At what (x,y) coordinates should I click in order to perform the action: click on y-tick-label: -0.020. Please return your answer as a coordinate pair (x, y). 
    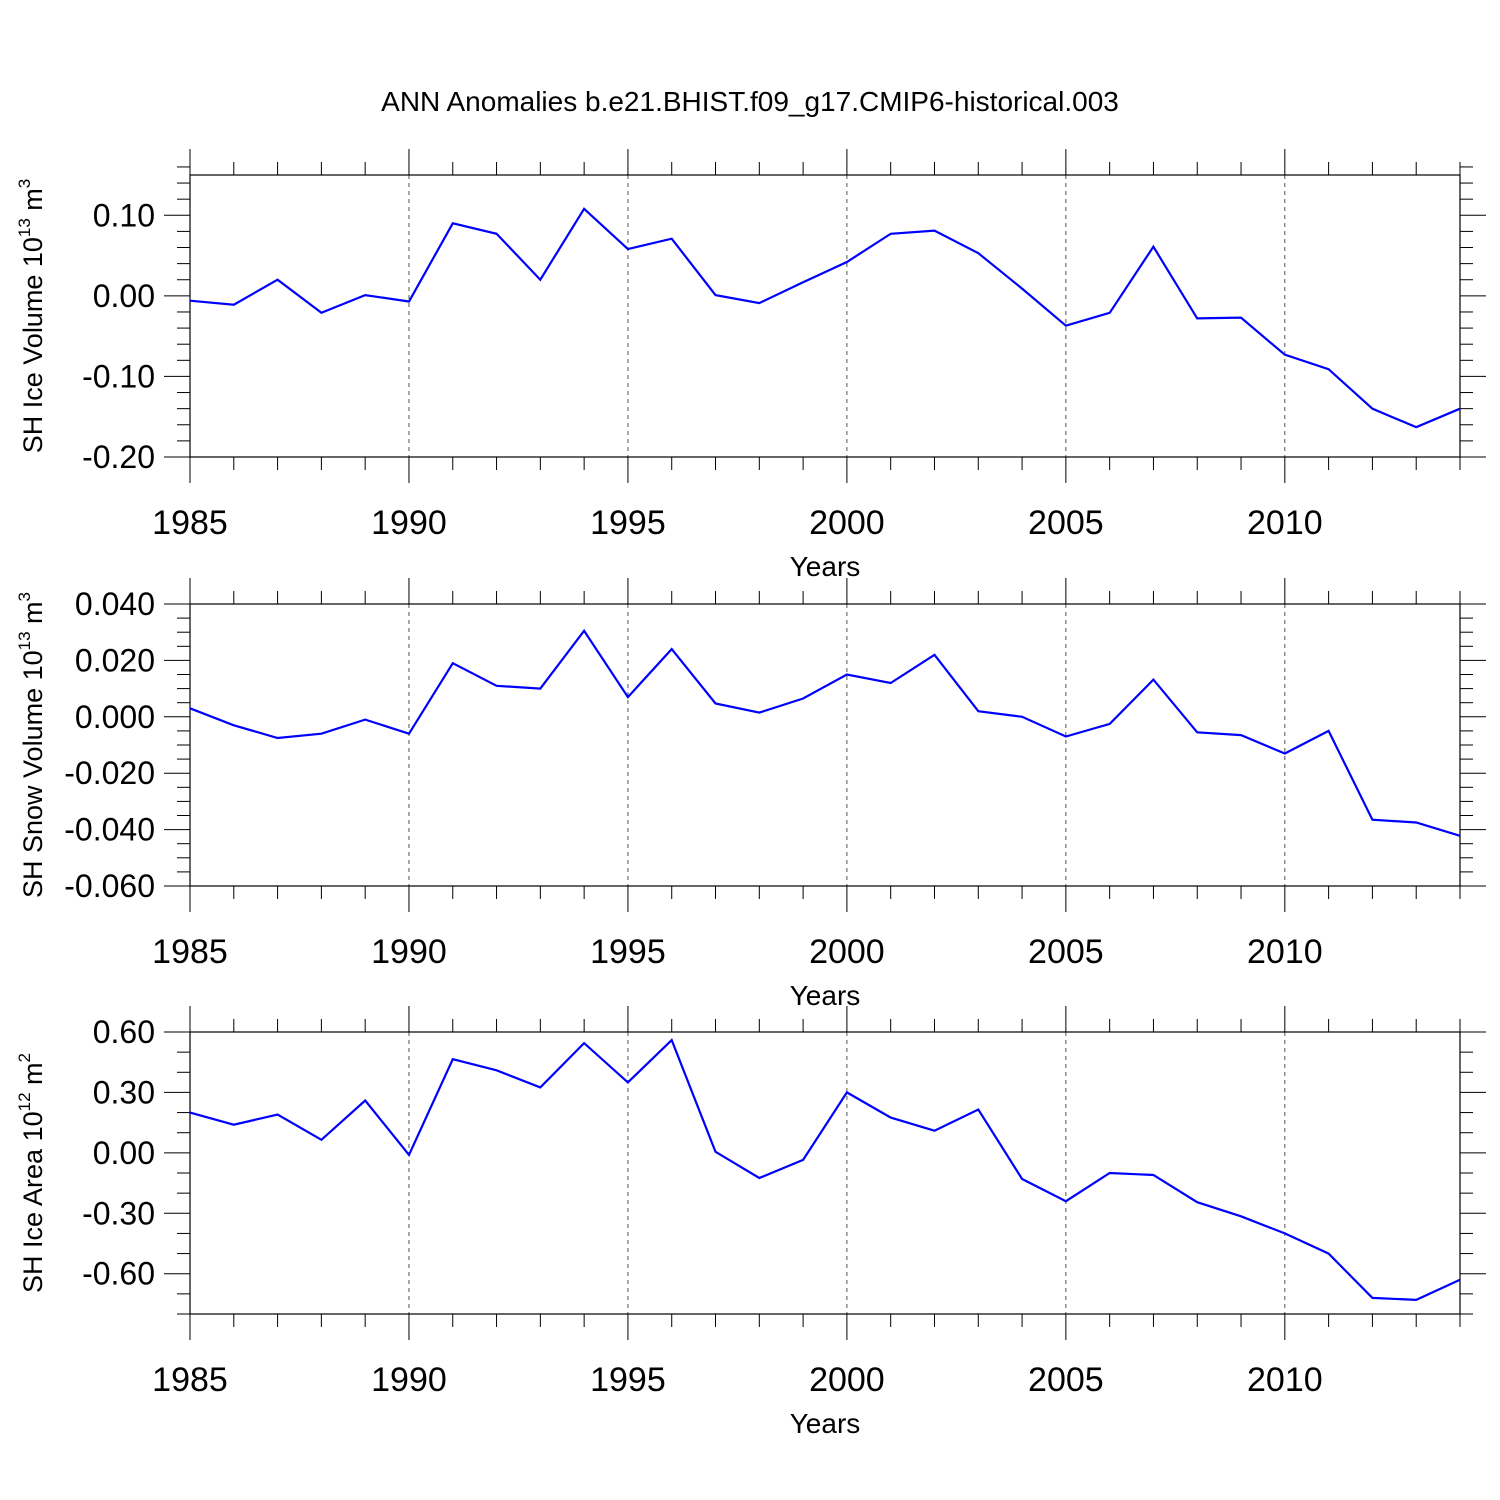
    Looking at the image, I should click on (109, 773).